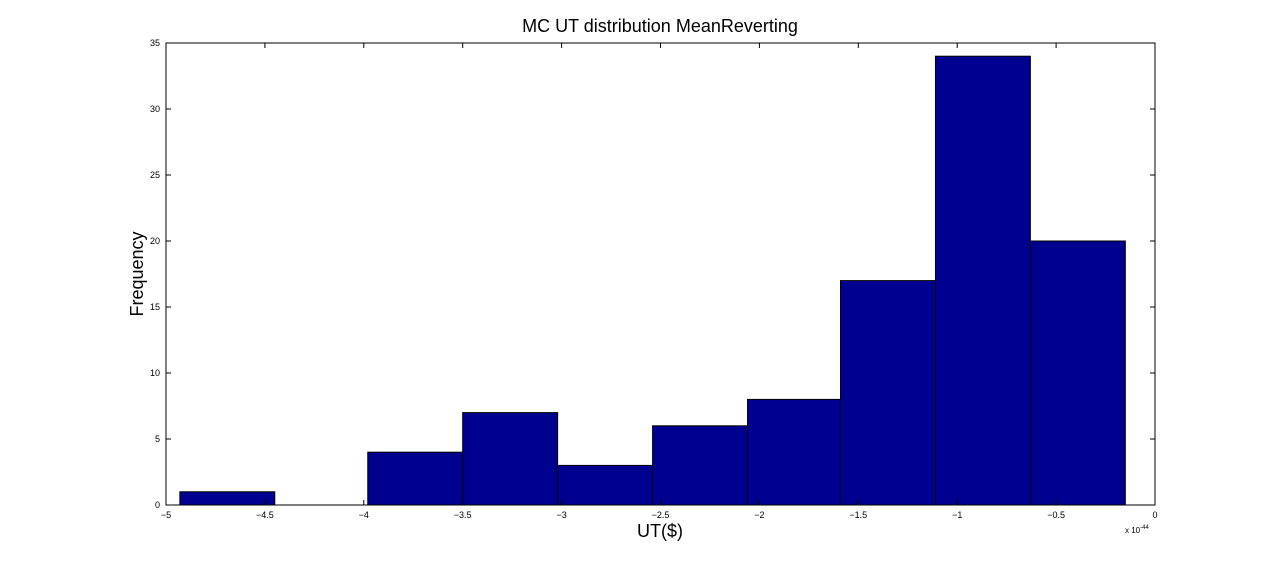  Describe the element at coordinates (660, 531) in the screenshot. I see `x-axis-label: UT($)` at that location.